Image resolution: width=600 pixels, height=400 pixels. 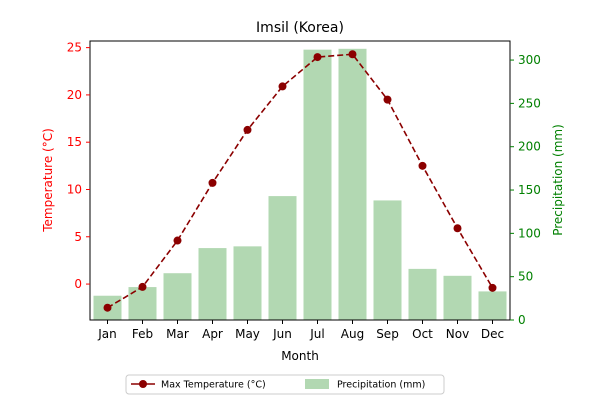 I want to click on left-tick-label: 25, so click(x=74, y=48).